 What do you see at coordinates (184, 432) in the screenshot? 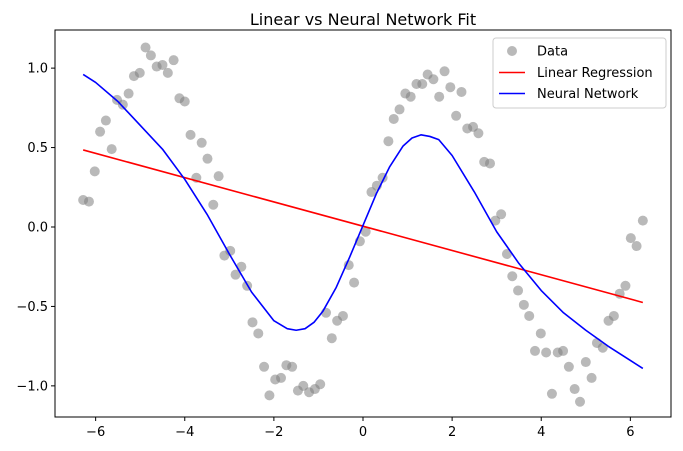
I see `x-tick-label: −4` at bounding box center [184, 432].